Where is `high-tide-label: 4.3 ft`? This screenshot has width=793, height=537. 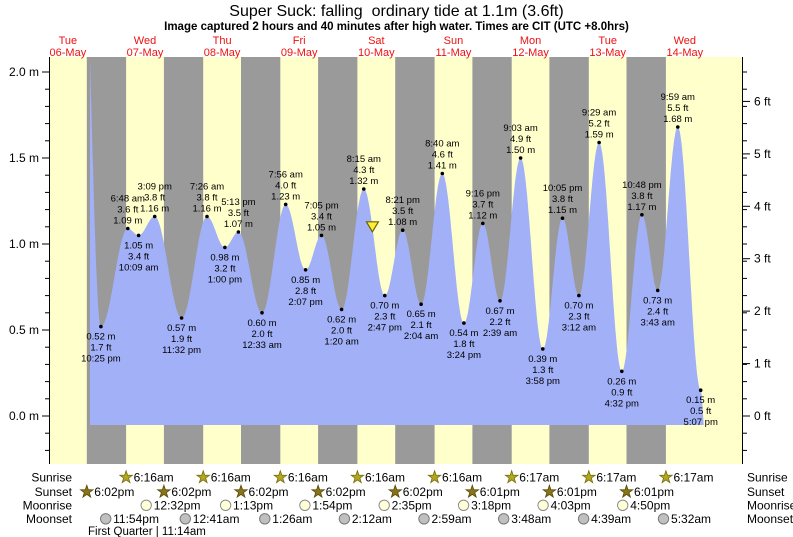 high-tide-label: 4.3 ft is located at coordinates (363, 170).